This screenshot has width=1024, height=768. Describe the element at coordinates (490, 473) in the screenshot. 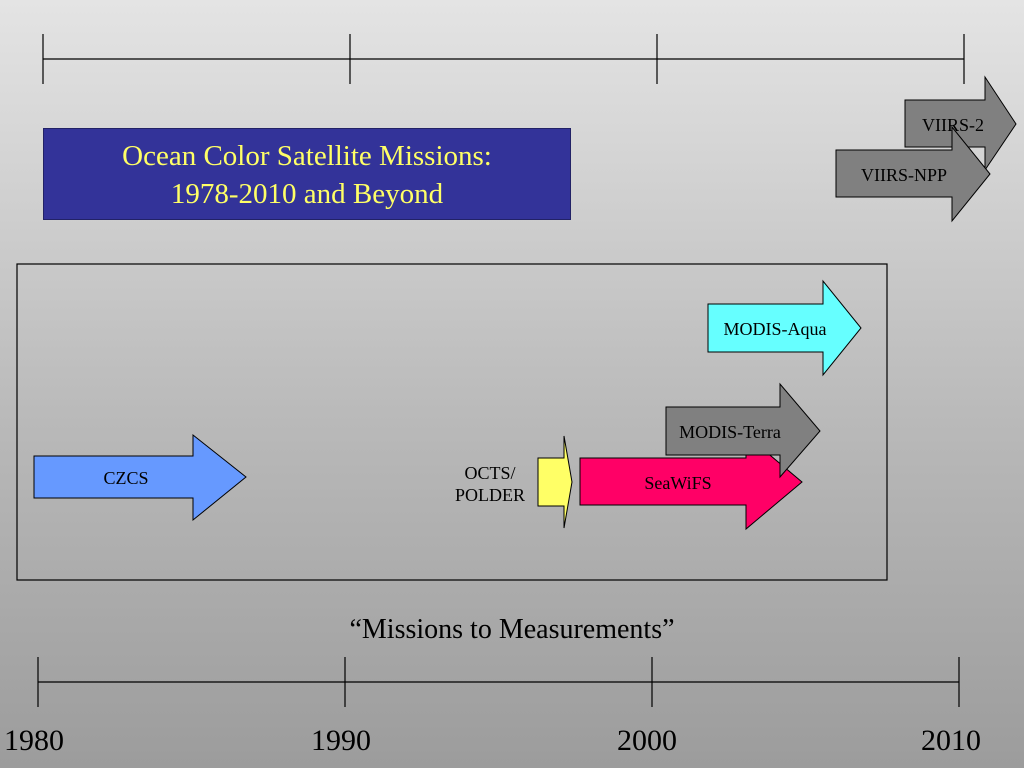

I see `octs-label-line-1: OCTS/` at that location.